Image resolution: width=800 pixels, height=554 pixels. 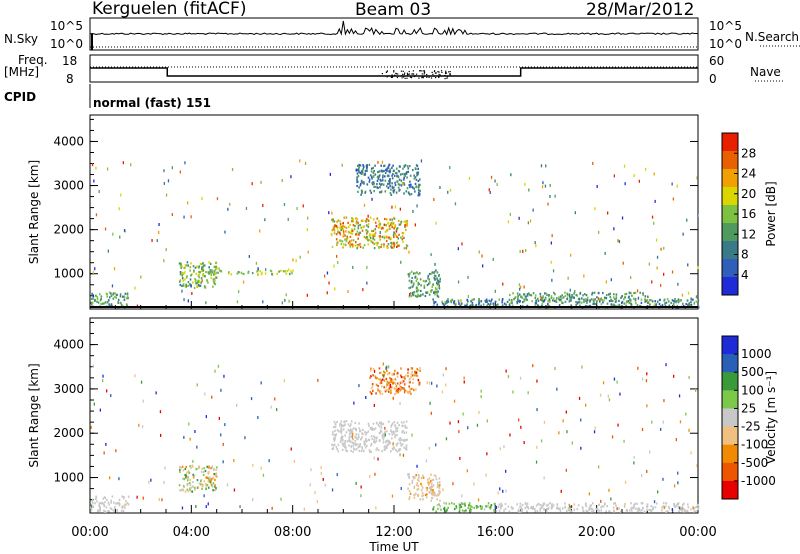 I want to click on power-colorbar-segment, so click(x=730, y=232).